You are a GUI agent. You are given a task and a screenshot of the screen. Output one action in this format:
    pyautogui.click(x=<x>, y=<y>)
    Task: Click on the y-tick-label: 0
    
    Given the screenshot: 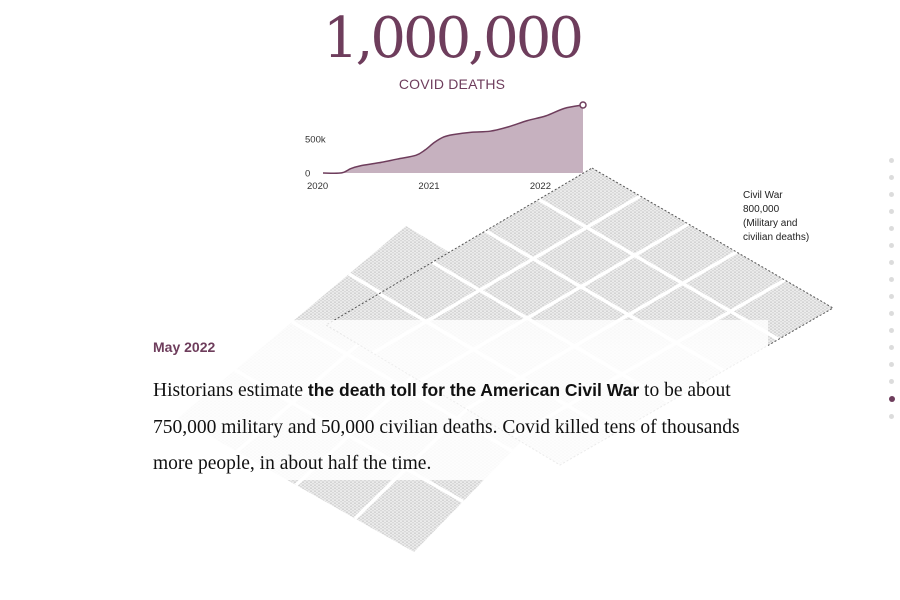 What is the action you would take?
    pyautogui.click(x=307, y=174)
    